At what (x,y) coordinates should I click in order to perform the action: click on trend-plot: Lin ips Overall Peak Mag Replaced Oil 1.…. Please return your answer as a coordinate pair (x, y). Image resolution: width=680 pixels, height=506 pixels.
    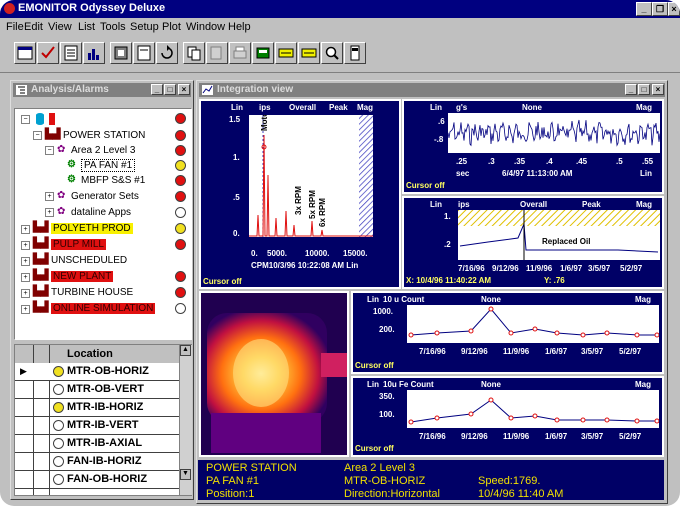
    Looking at the image, I should click on (533, 242).